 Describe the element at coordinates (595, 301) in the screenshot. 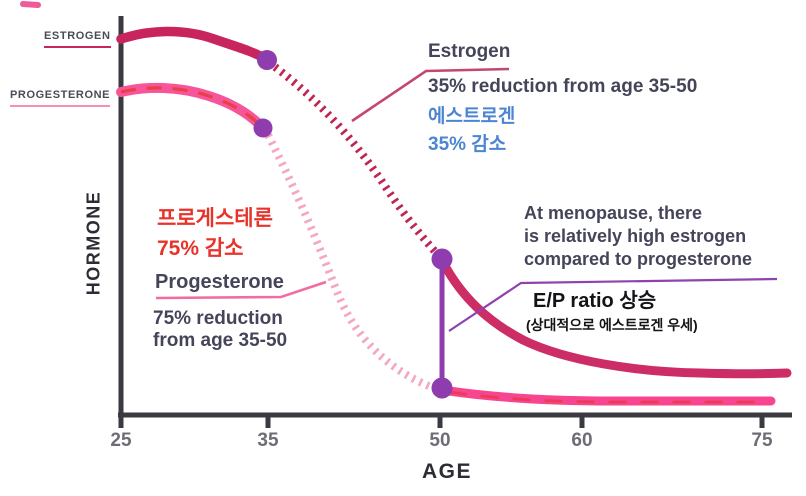

I see `ep-ratio-title: E/P ratio 상승` at that location.